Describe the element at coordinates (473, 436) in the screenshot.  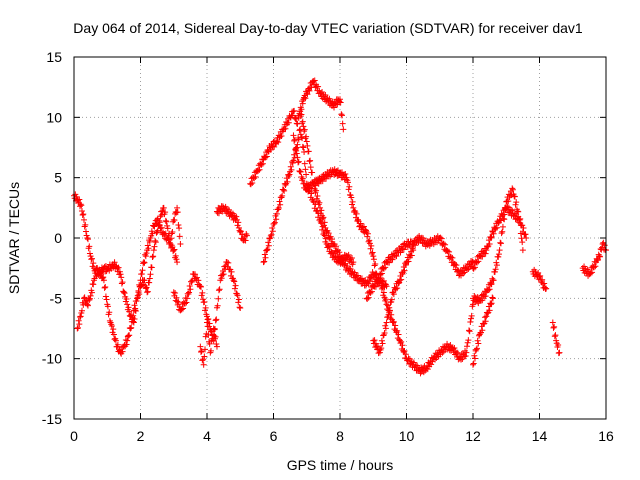
I see `x-tick-label: 12` at that location.